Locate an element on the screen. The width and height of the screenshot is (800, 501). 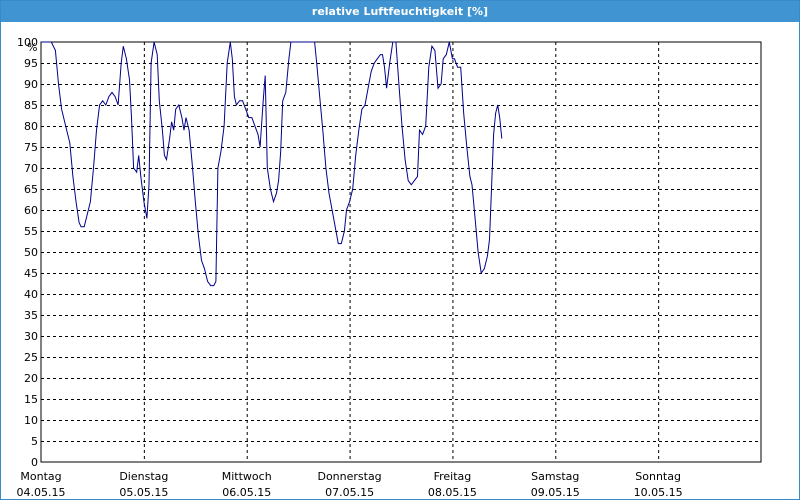
y-tick-label: 35 is located at coordinates (31, 315).